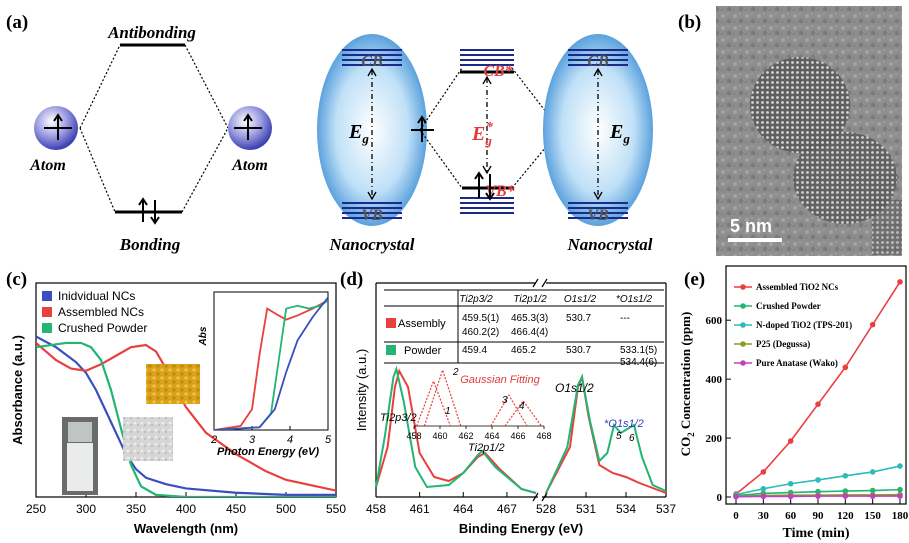 Image resolution: width=909 pixels, height=543 pixels. I want to click on d-x-tick-label-464: 464, so click(463, 509).